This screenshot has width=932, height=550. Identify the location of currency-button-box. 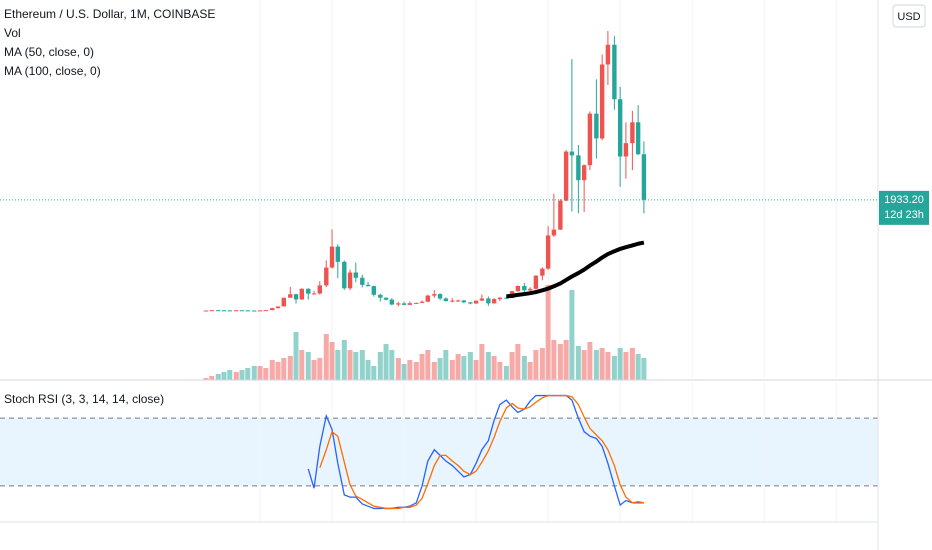
(909, 16).